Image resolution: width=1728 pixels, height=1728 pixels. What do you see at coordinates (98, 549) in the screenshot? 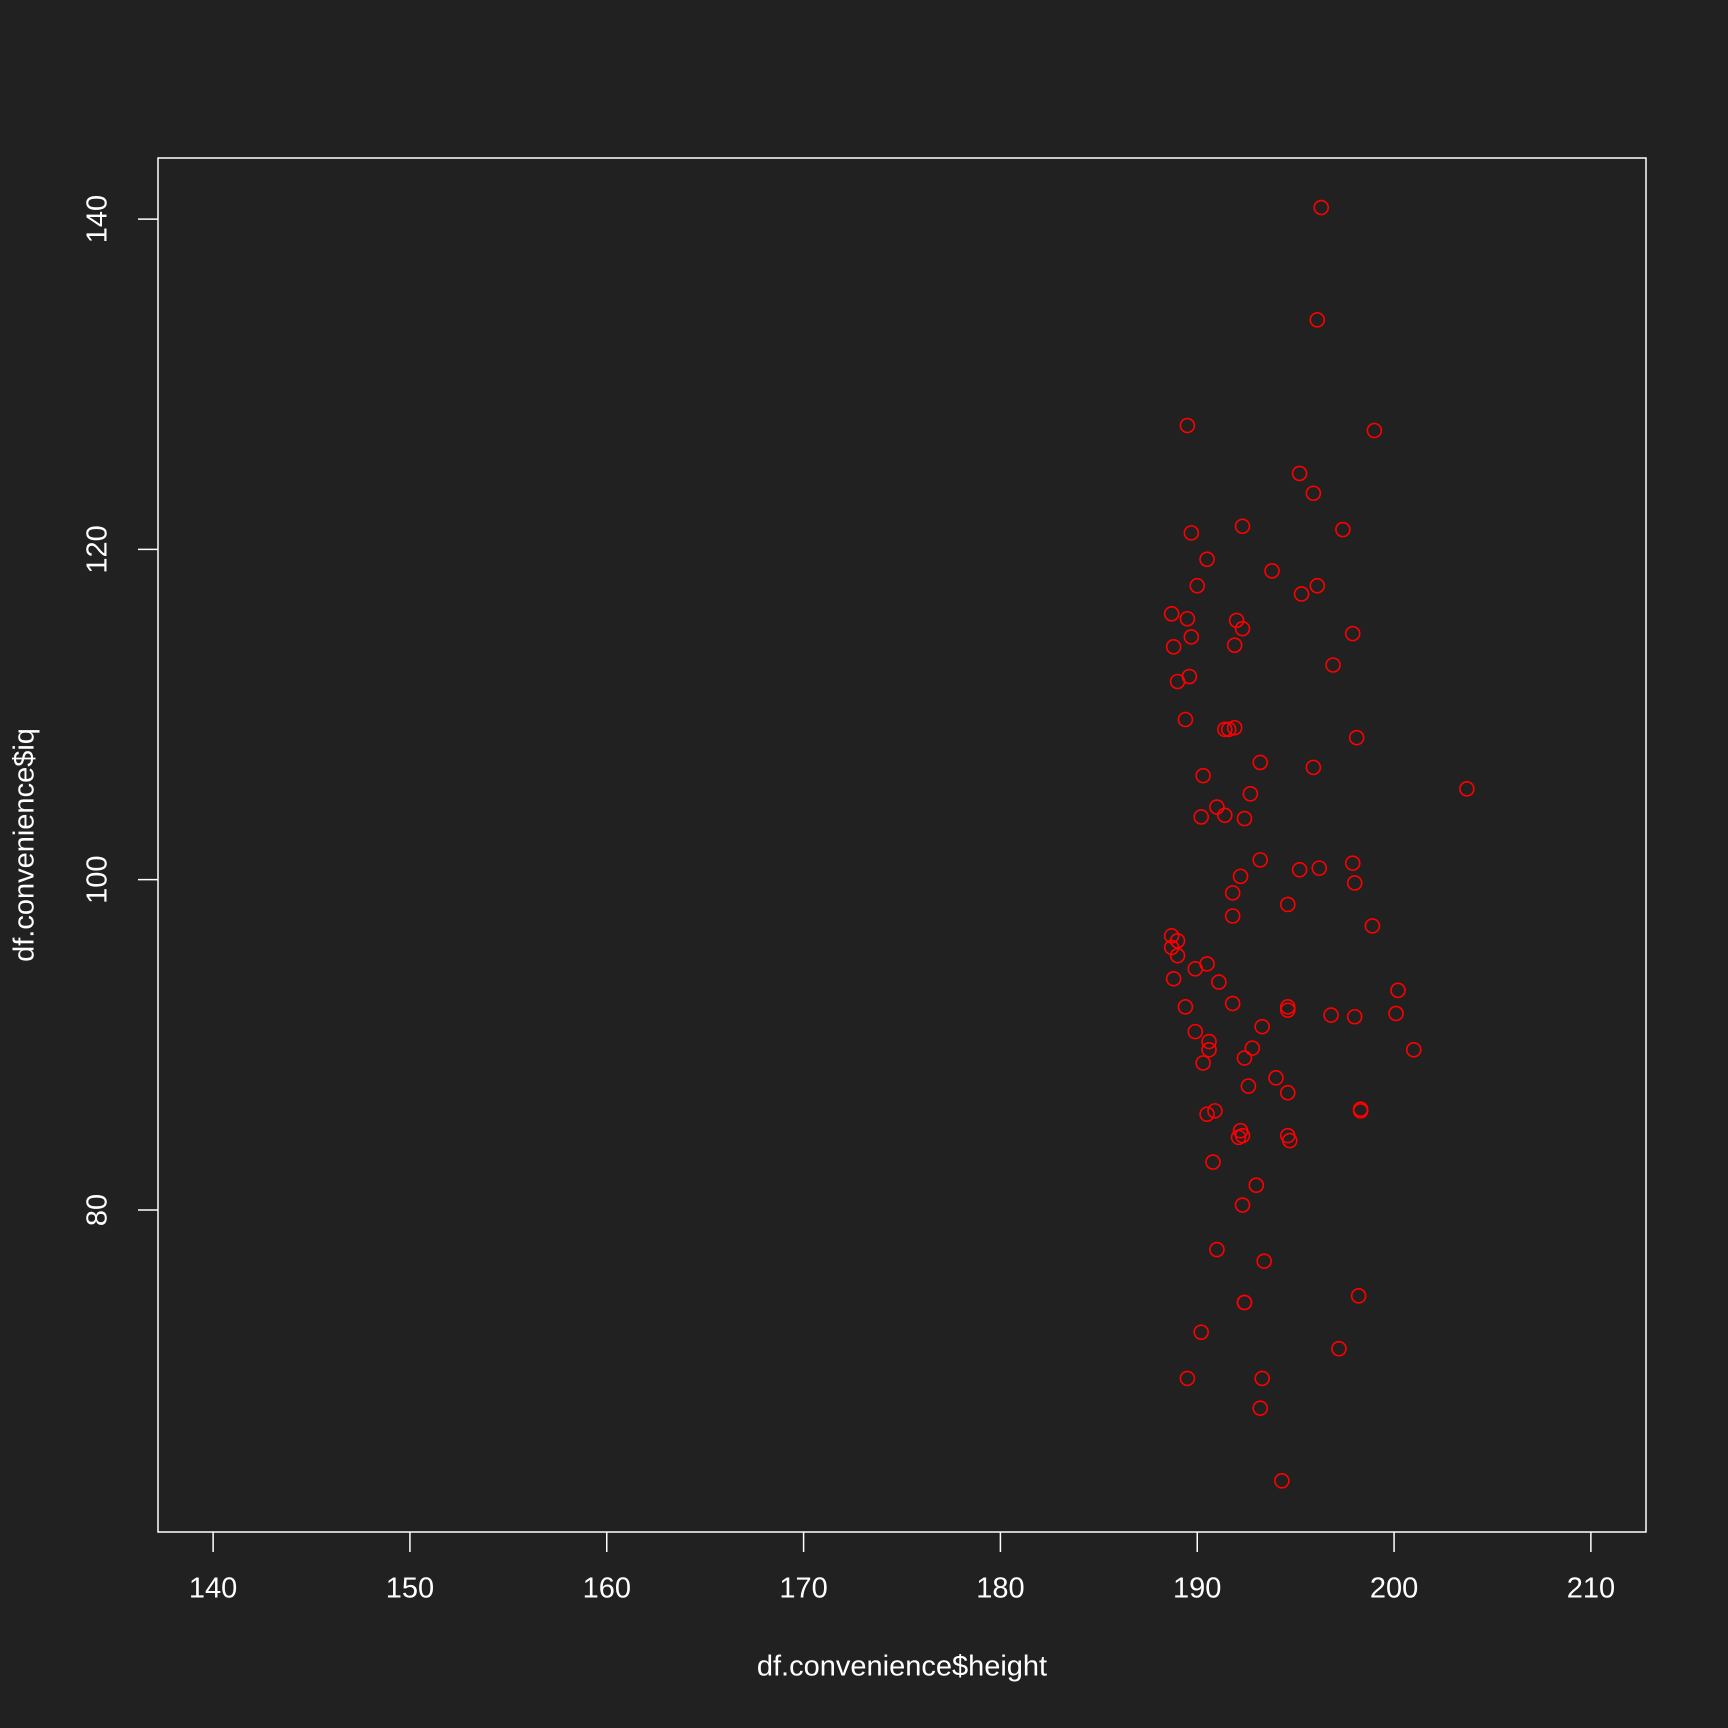
I see `y-tick-label: 120` at bounding box center [98, 549].